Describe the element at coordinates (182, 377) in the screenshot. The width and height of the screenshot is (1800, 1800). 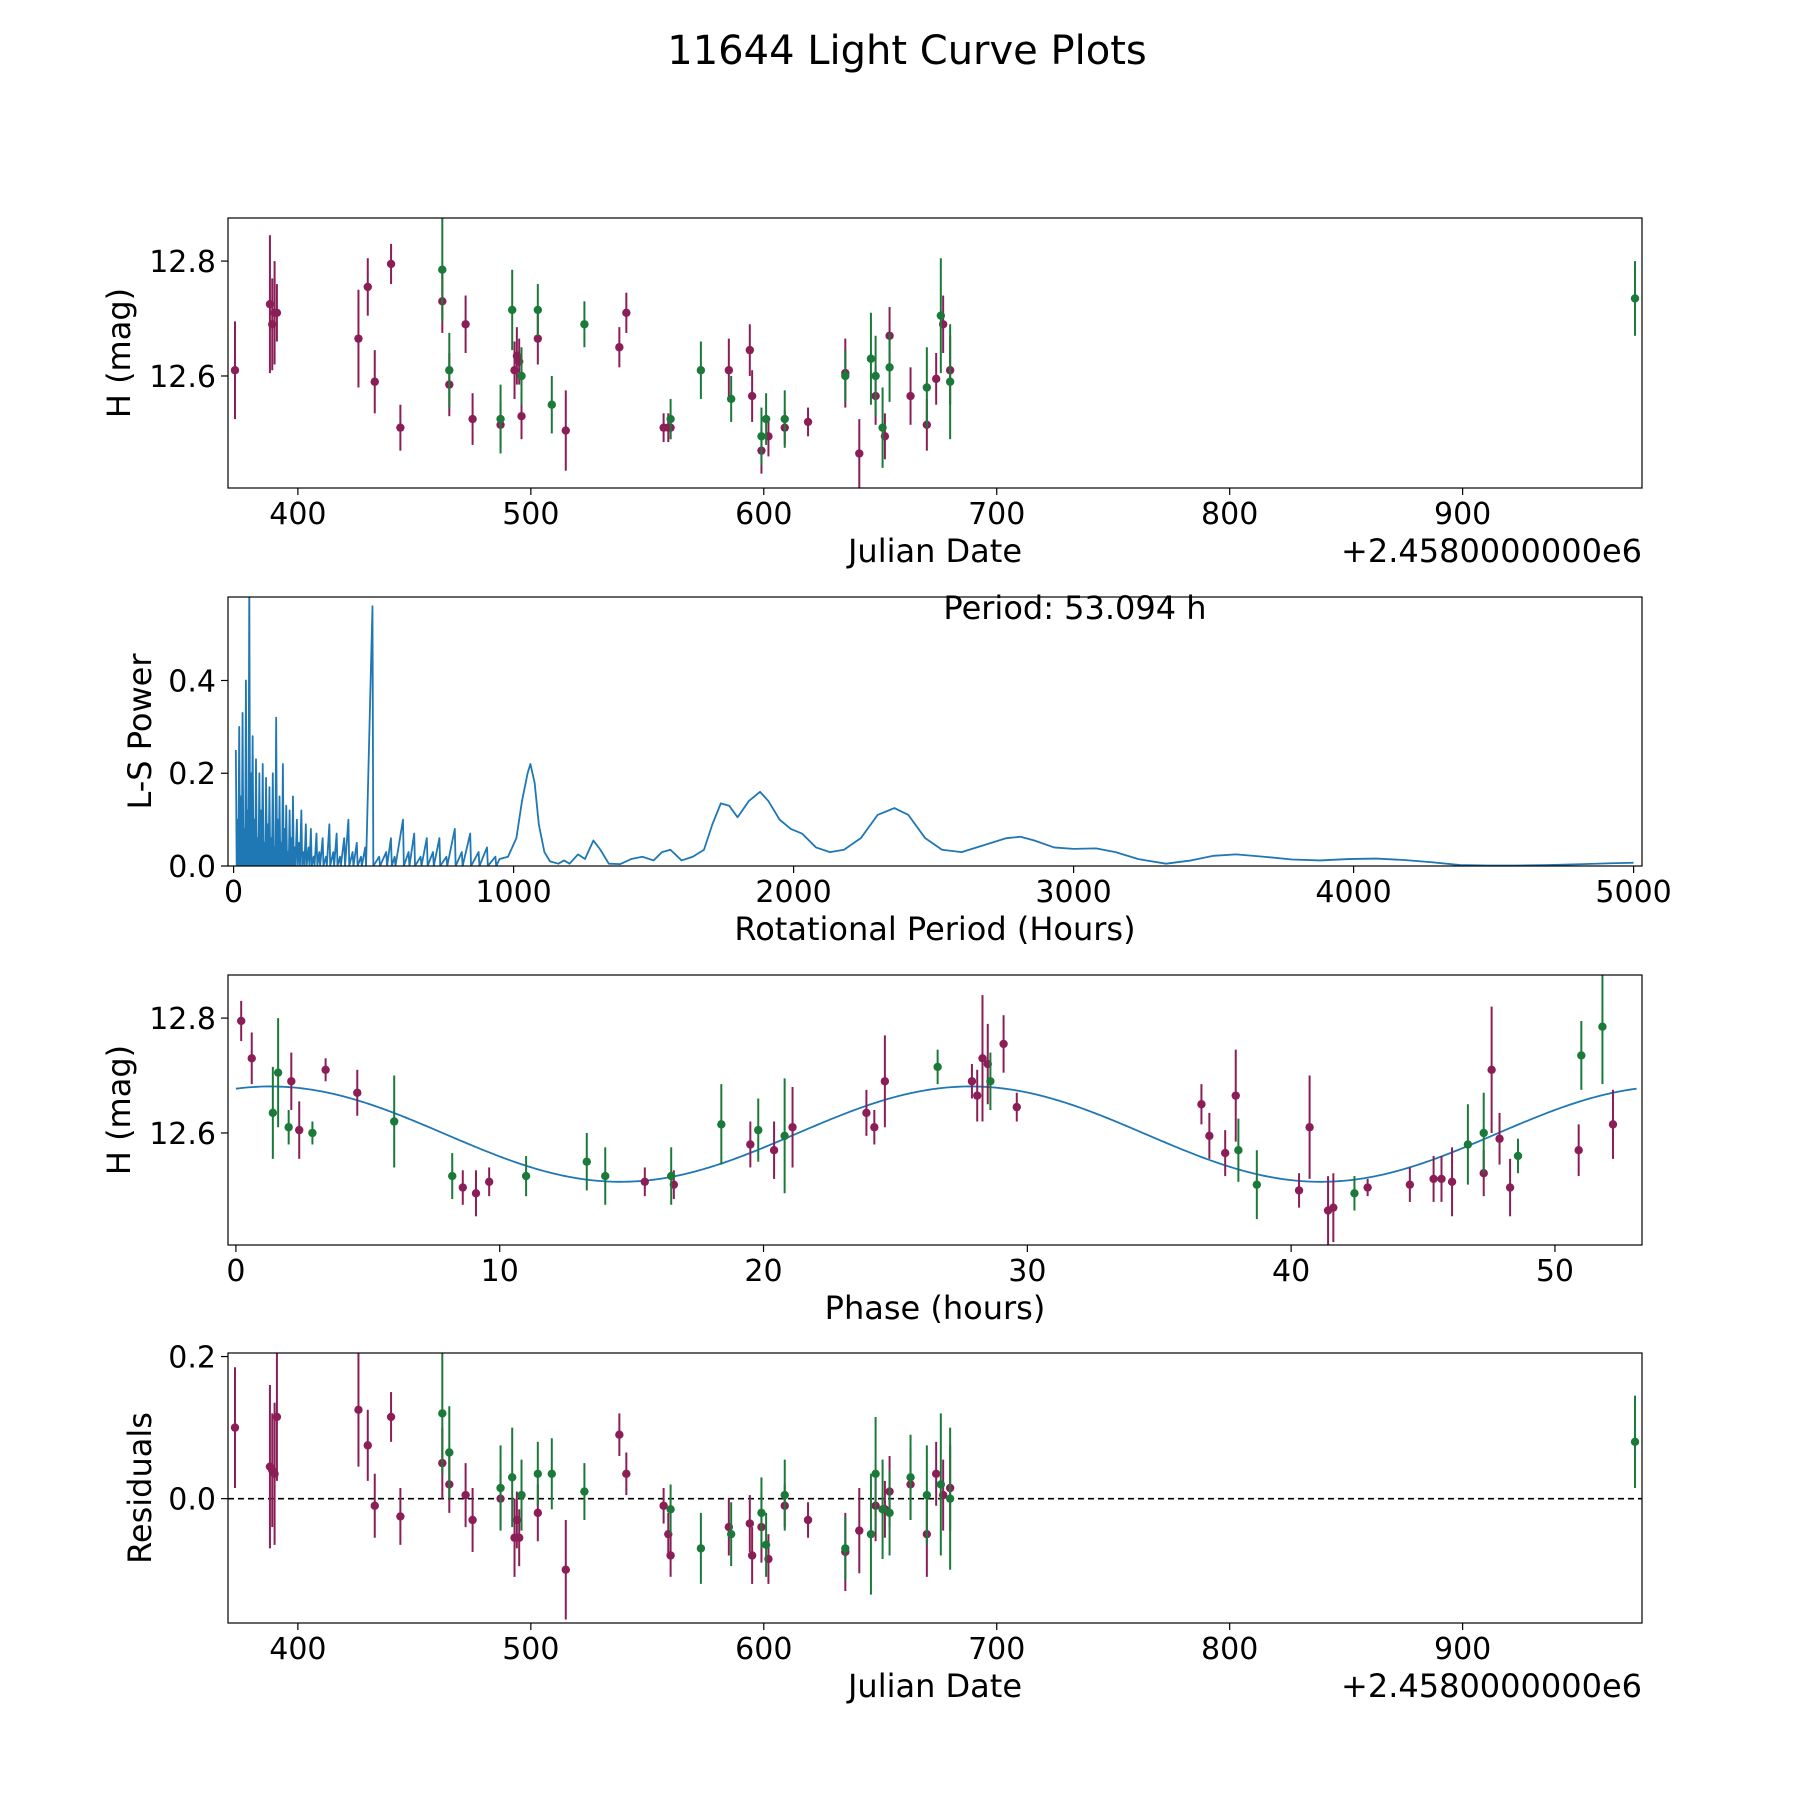
I see `y-tick-label: 12.6` at that location.